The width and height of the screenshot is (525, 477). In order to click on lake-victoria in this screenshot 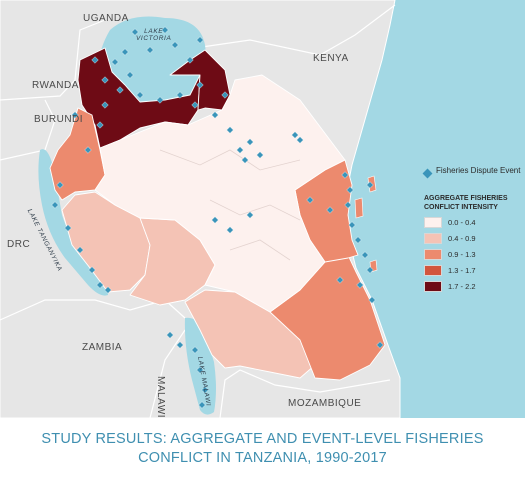, I will do `click(152, 61)`.